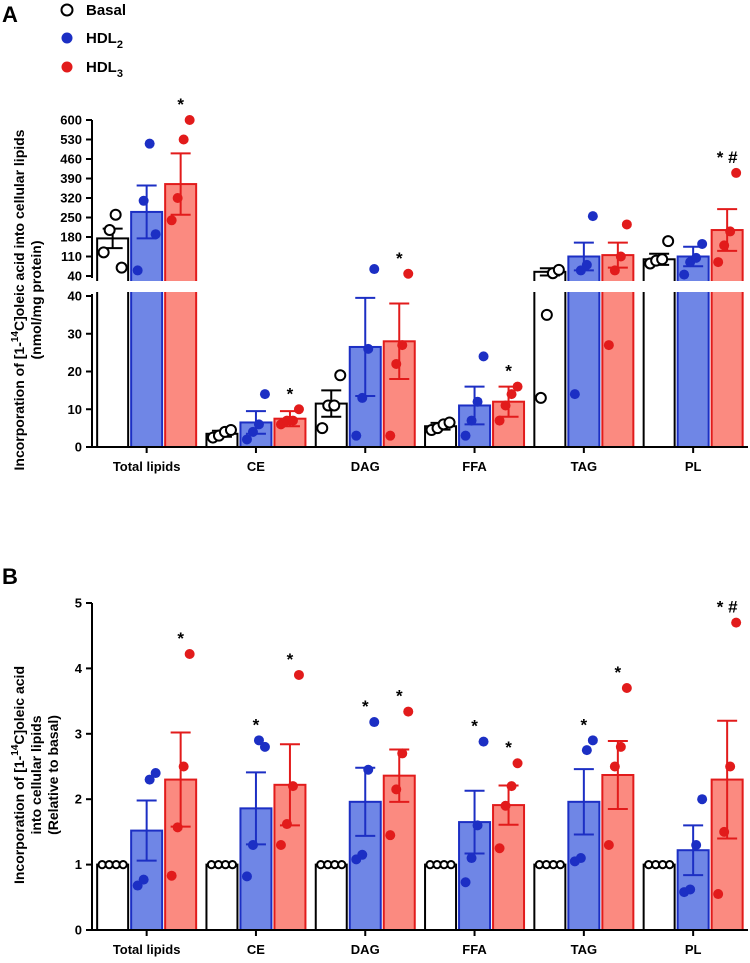  I want to click on legend-hdl3-marker, so click(67, 67).